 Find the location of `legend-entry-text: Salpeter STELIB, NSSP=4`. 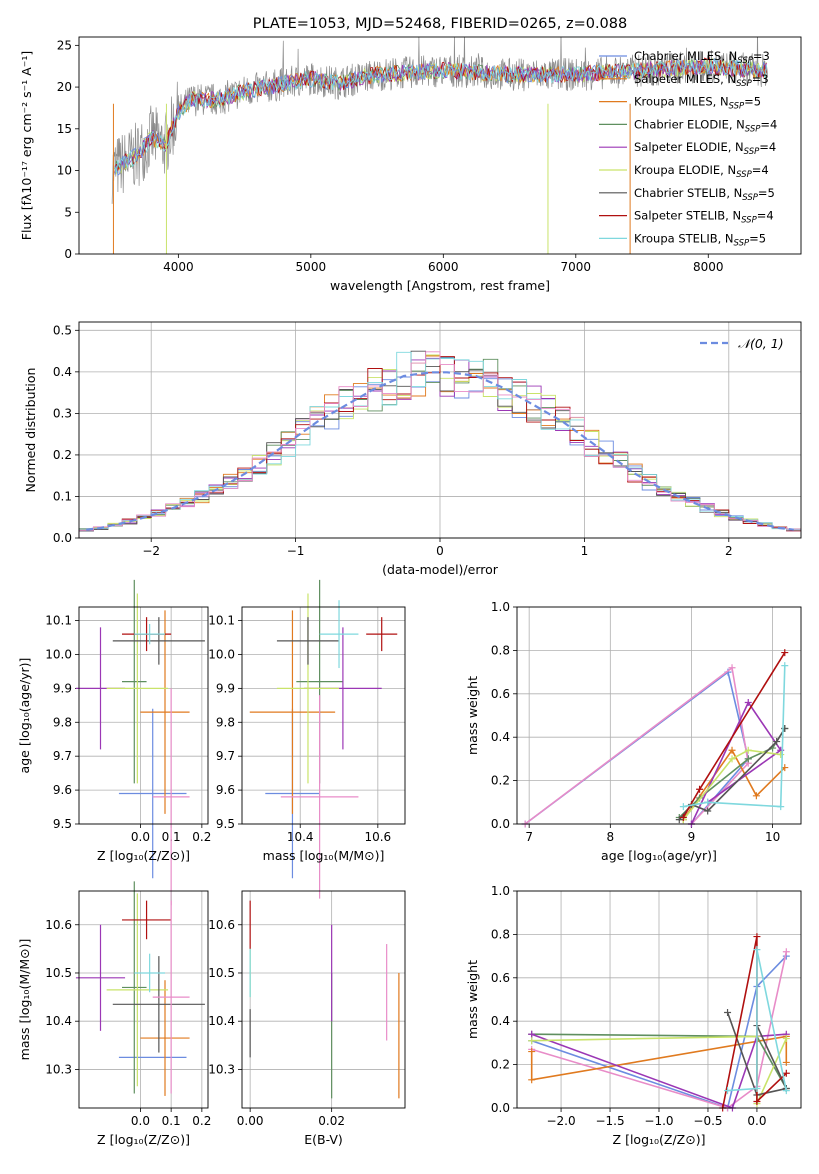

legend-entry-text: Salpeter STELIB, NSSP=4 is located at coordinates (704, 217).